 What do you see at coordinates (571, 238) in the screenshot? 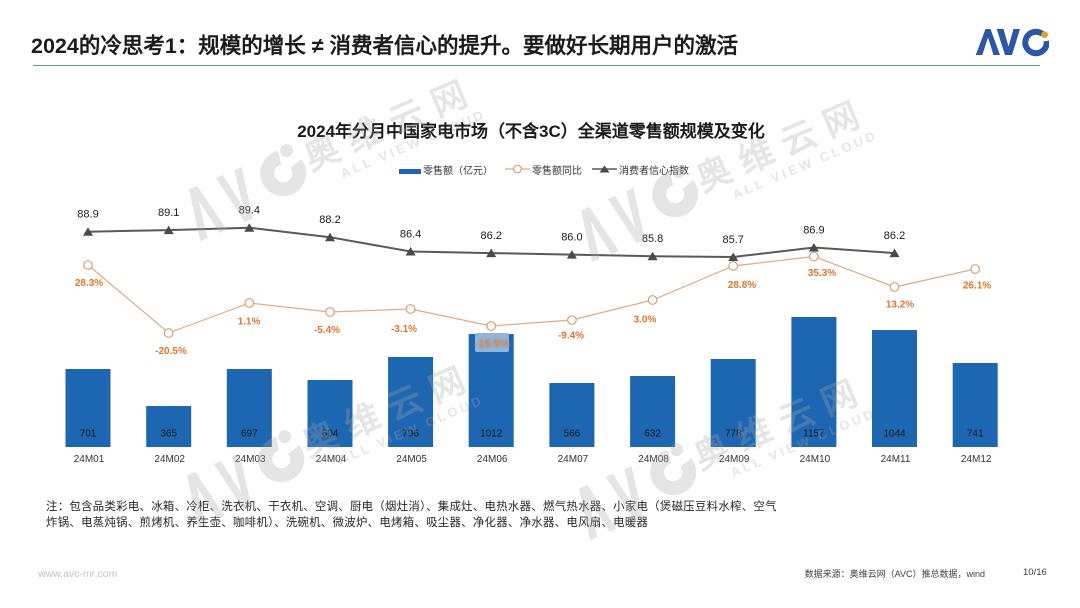
I see `svg-text: 86.0` at bounding box center [571, 238].